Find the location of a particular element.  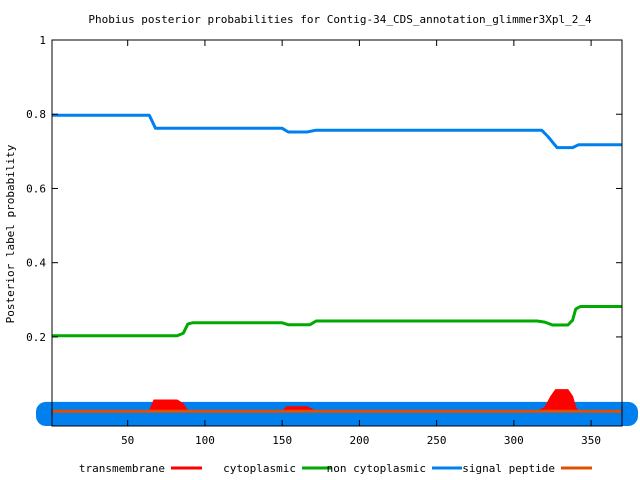

legend-label-non-cytoplasmic: non cytoplasmic is located at coordinates (376, 468).